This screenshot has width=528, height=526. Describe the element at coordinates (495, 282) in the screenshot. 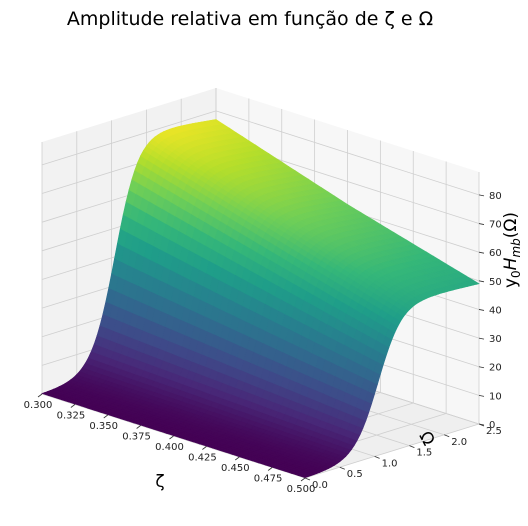

I see `z-tick-label: 50` at that location.